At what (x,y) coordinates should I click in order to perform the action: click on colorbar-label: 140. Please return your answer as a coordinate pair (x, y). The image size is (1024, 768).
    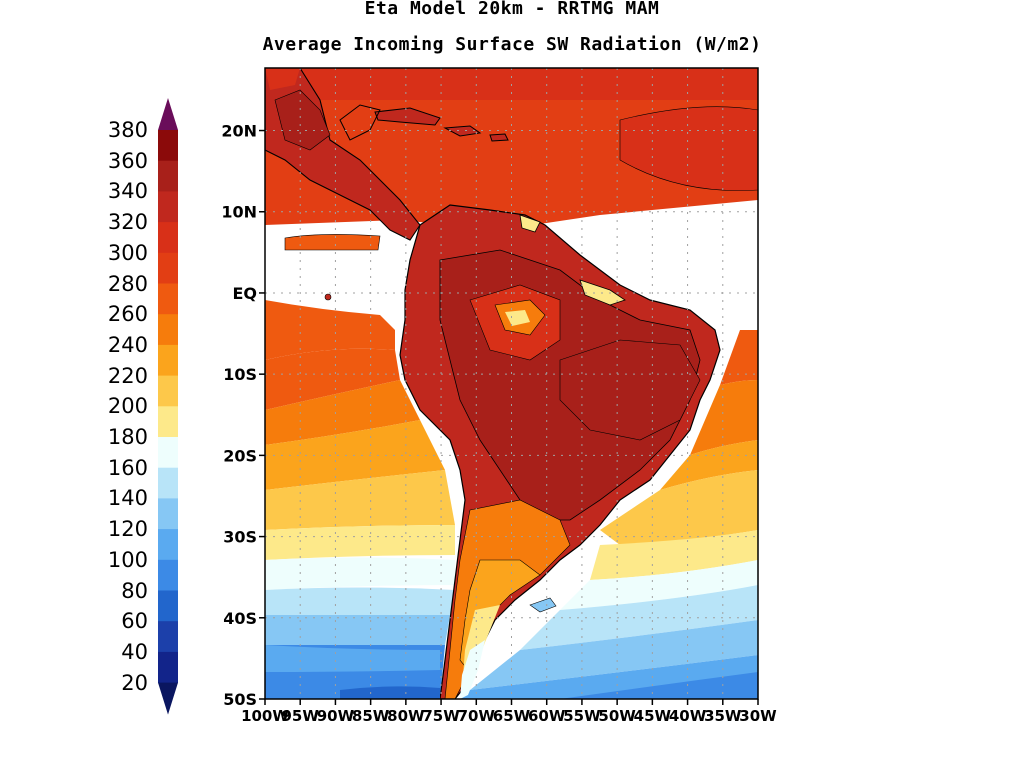
    Looking at the image, I should click on (127, 498).